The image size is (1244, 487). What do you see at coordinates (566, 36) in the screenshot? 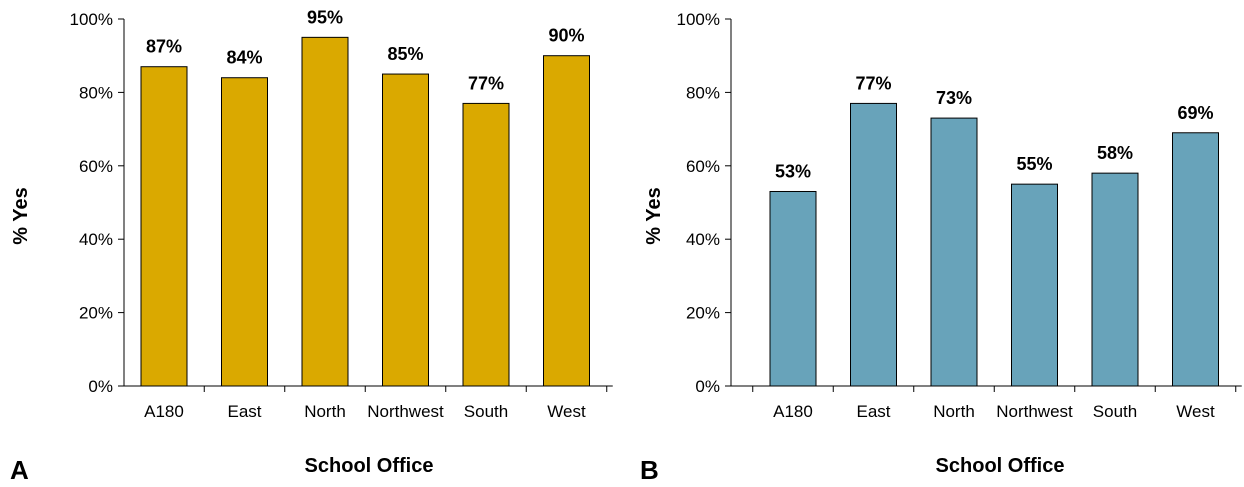
I see `data-label: 90%` at bounding box center [566, 36].